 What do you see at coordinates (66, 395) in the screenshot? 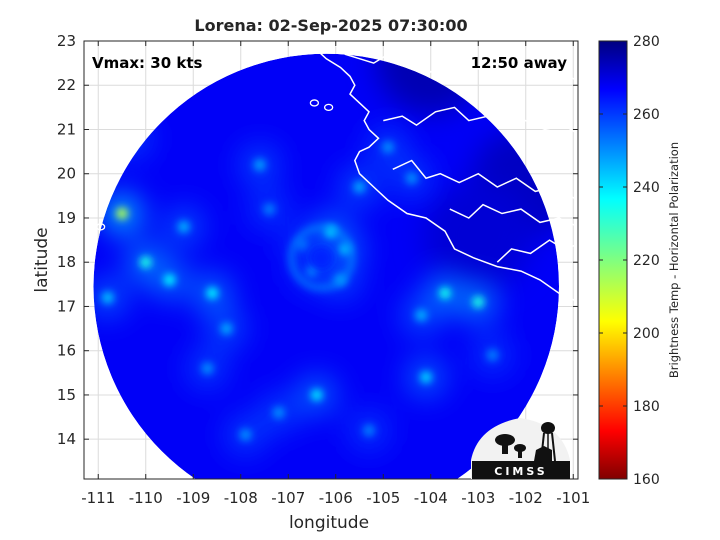
I see `y-tick-label: 15` at bounding box center [66, 395].